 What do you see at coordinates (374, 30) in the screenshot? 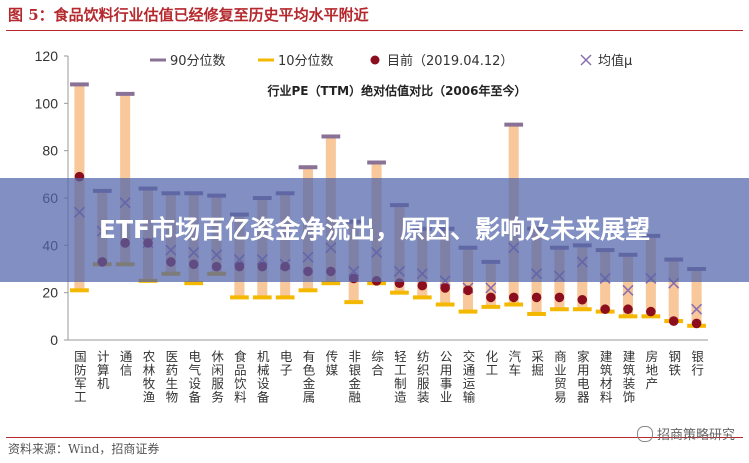
I see `title-rule` at bounding box center [374, 30].